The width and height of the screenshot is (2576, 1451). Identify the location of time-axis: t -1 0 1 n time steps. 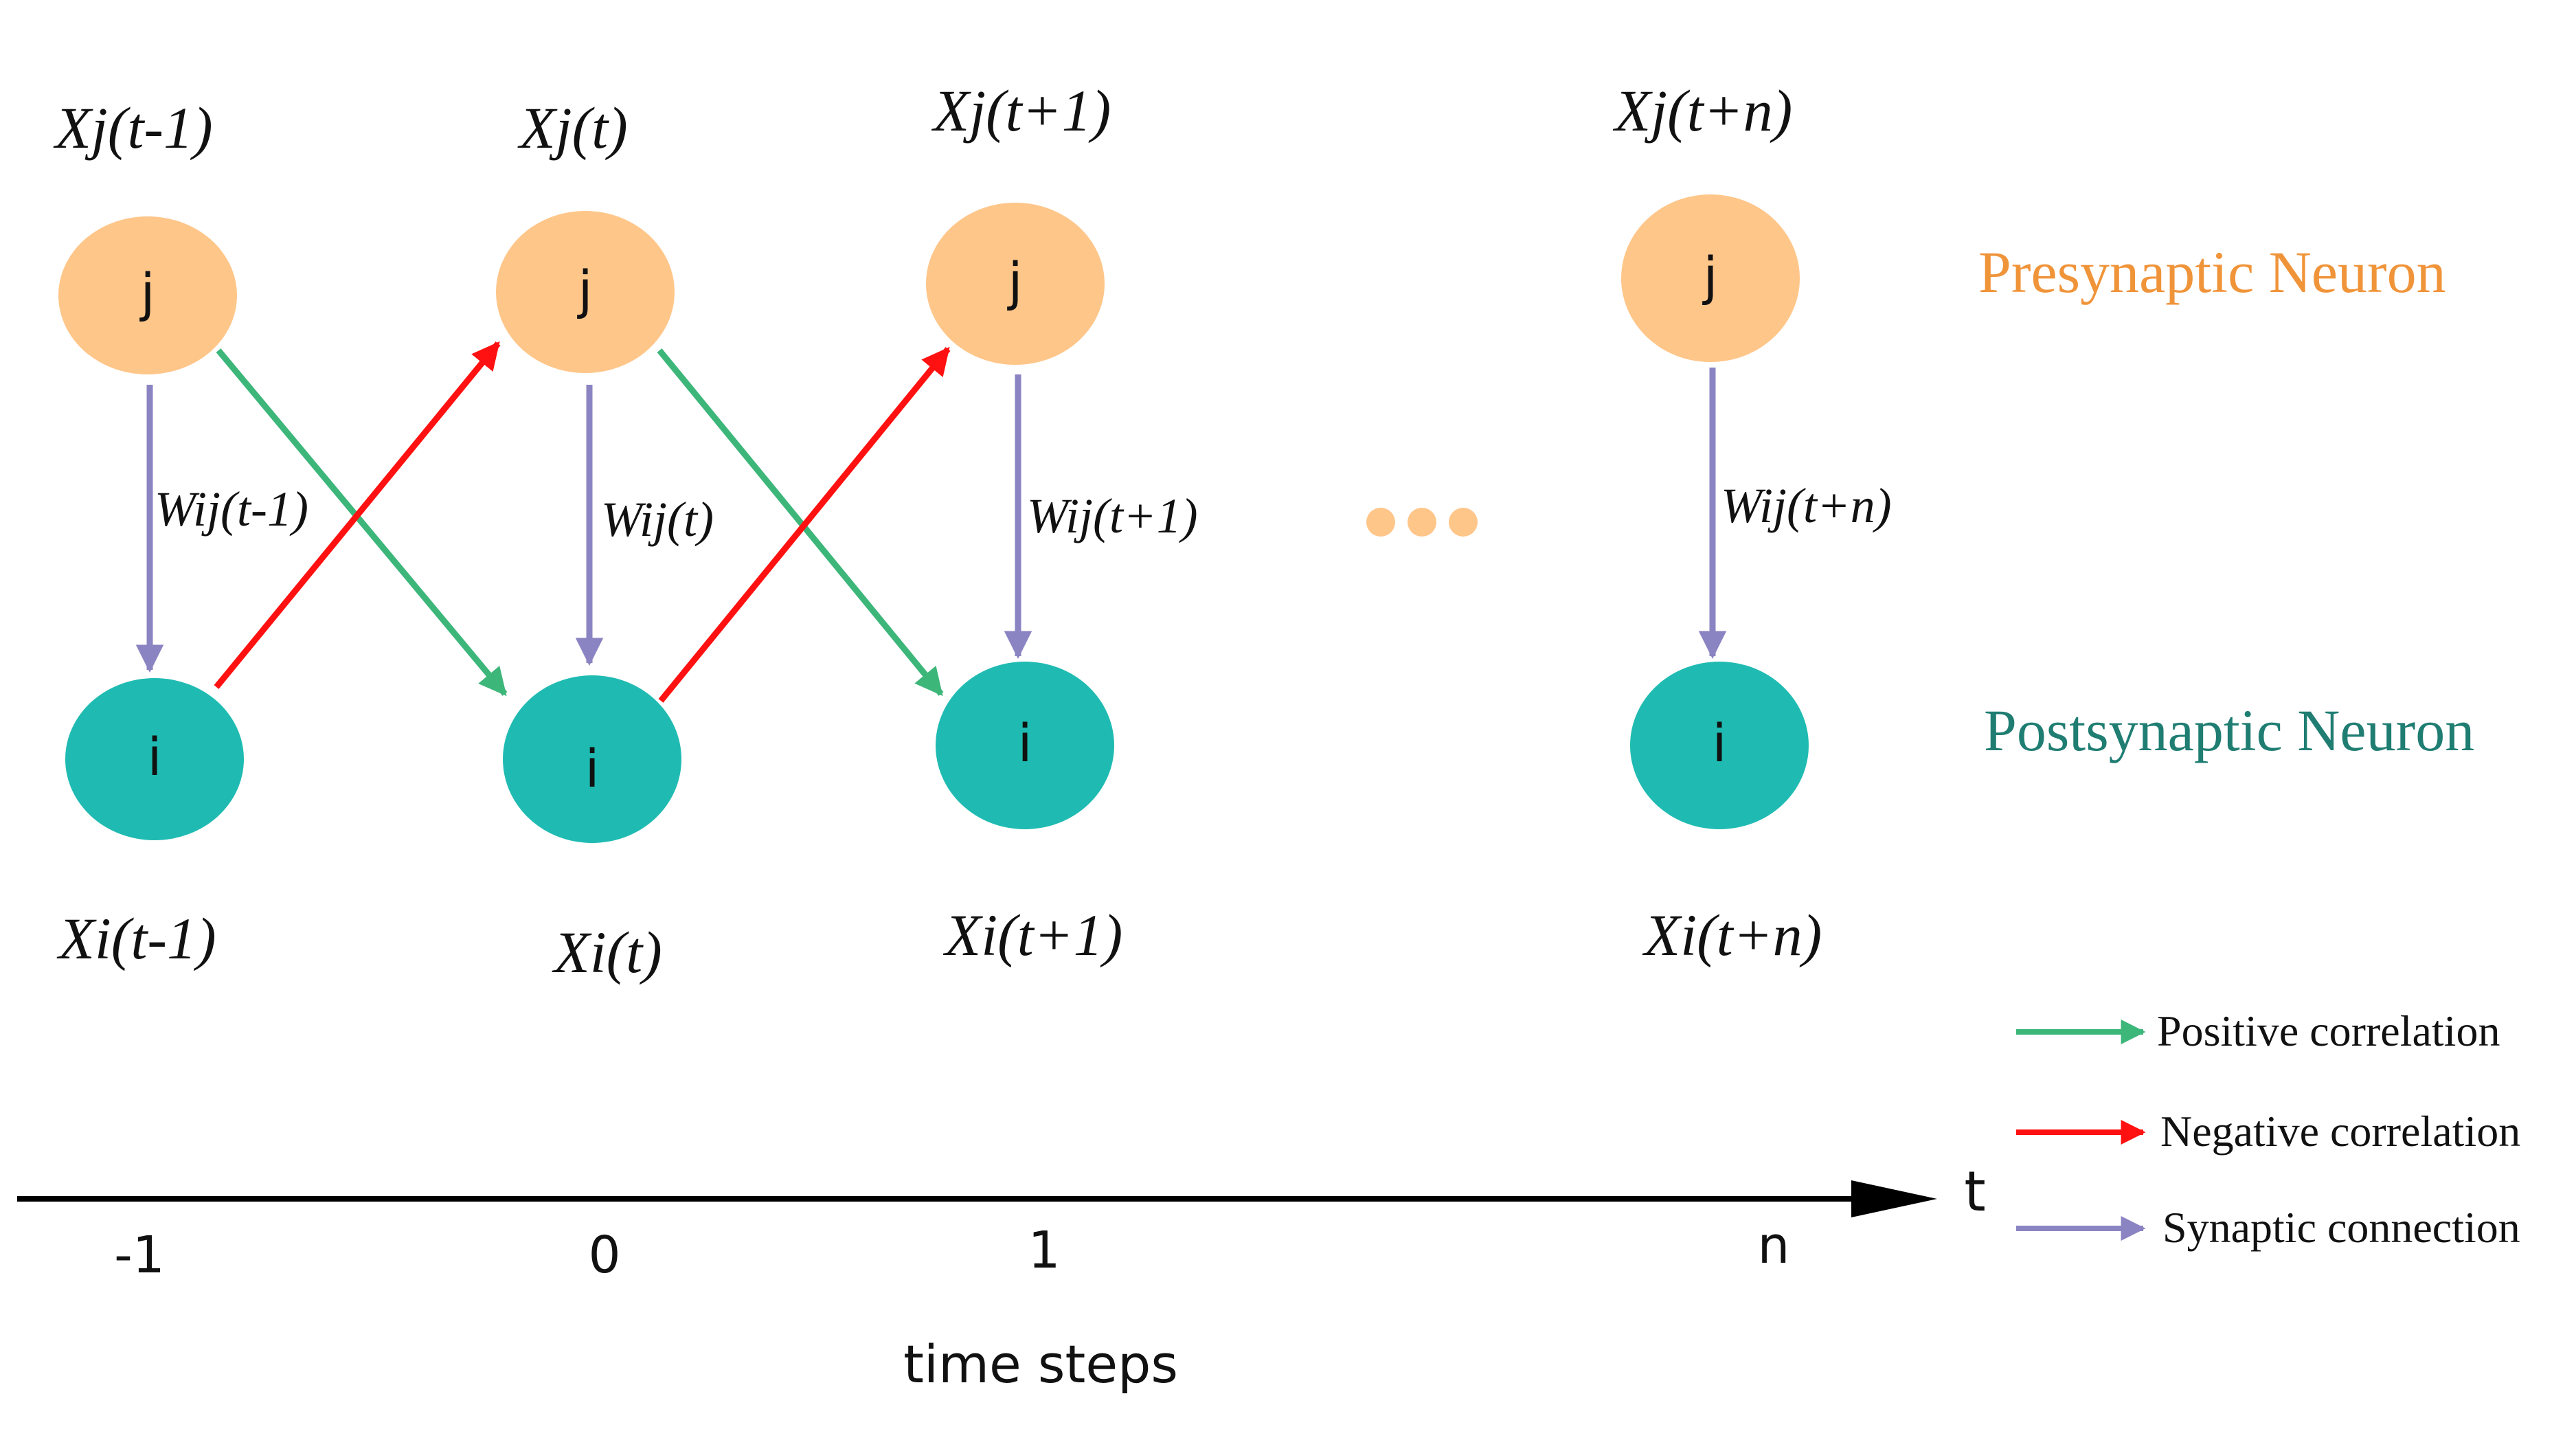
(1001, 1277).